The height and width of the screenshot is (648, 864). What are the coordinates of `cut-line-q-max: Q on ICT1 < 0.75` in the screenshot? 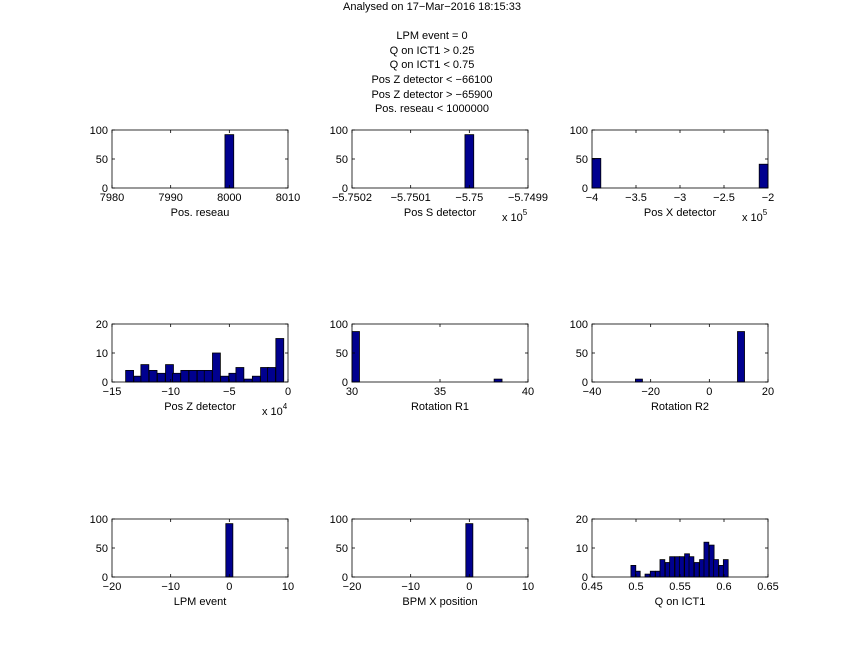 It's located at (432, 65).